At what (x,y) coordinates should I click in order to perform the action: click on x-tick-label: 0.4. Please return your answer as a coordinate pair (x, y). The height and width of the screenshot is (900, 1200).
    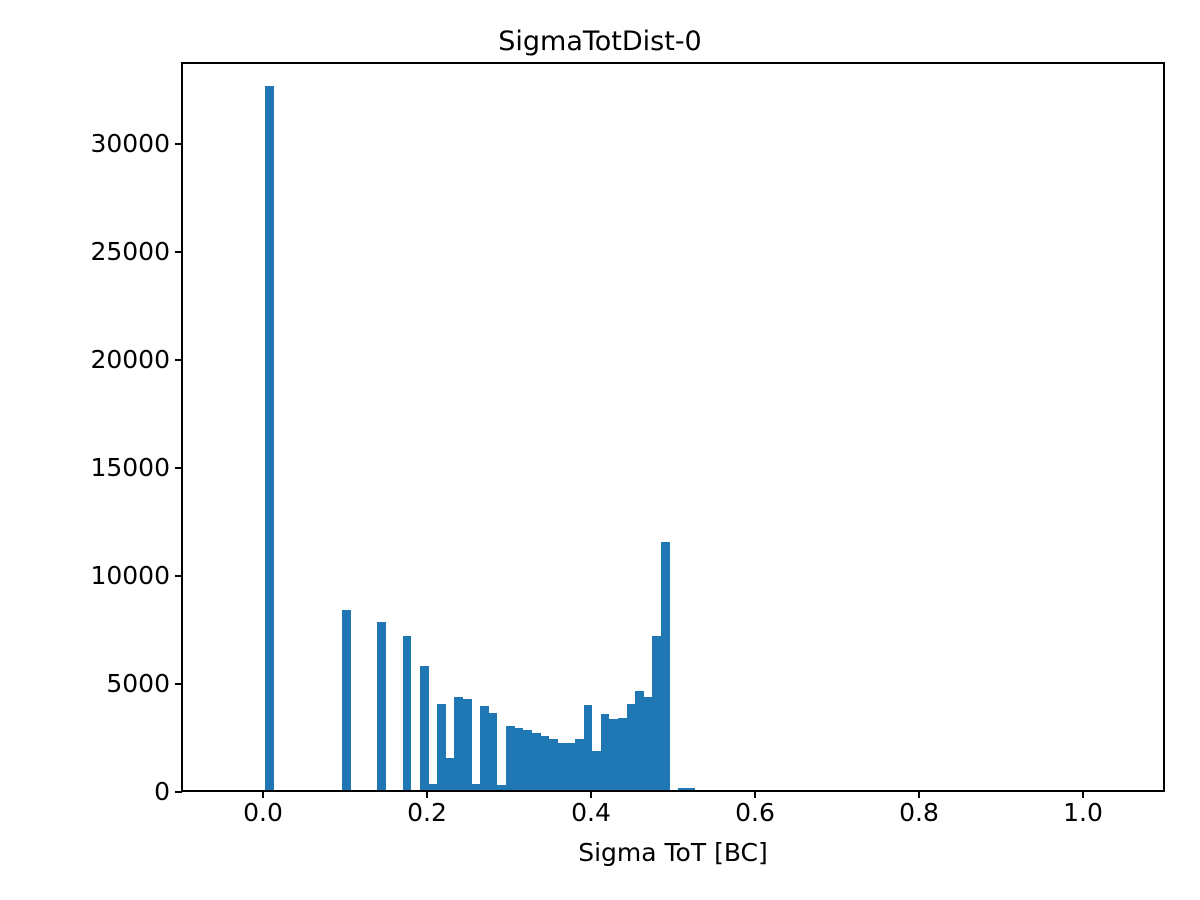
    Looking at the image, I should click on (591, 812).